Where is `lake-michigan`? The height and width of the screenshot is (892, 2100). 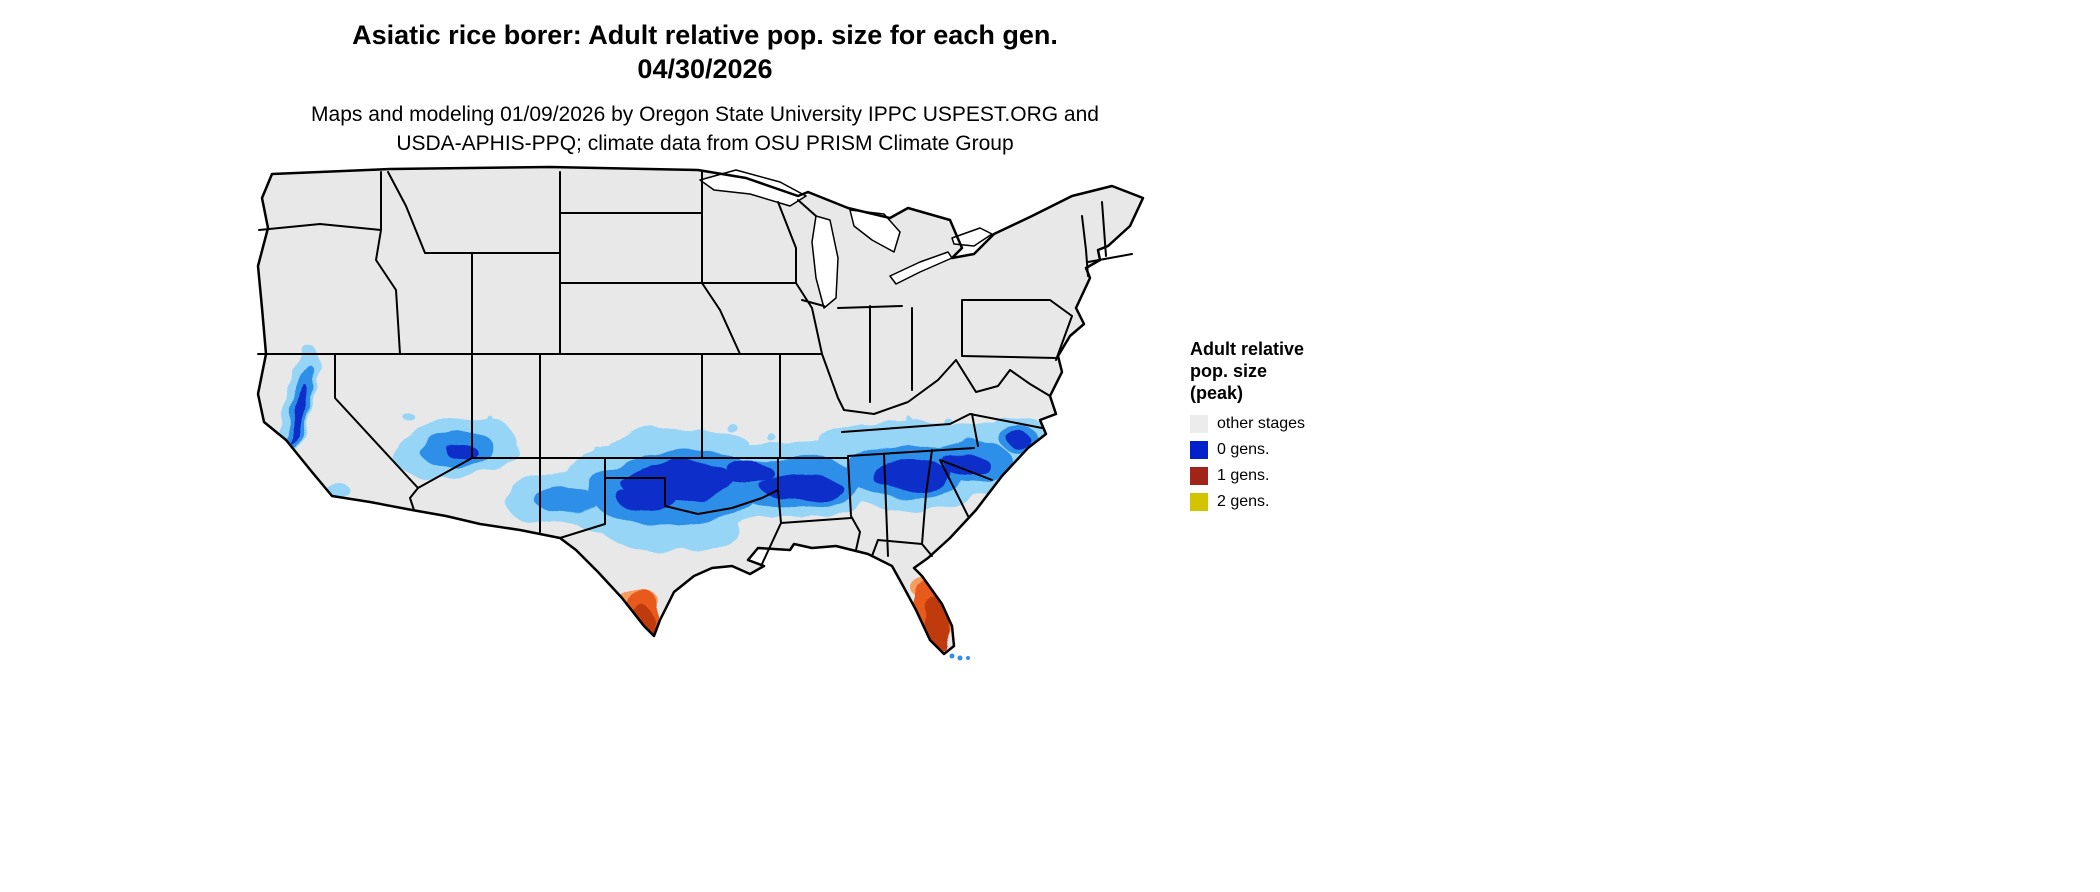 lake-michigan is located at coordinates (825, 262).